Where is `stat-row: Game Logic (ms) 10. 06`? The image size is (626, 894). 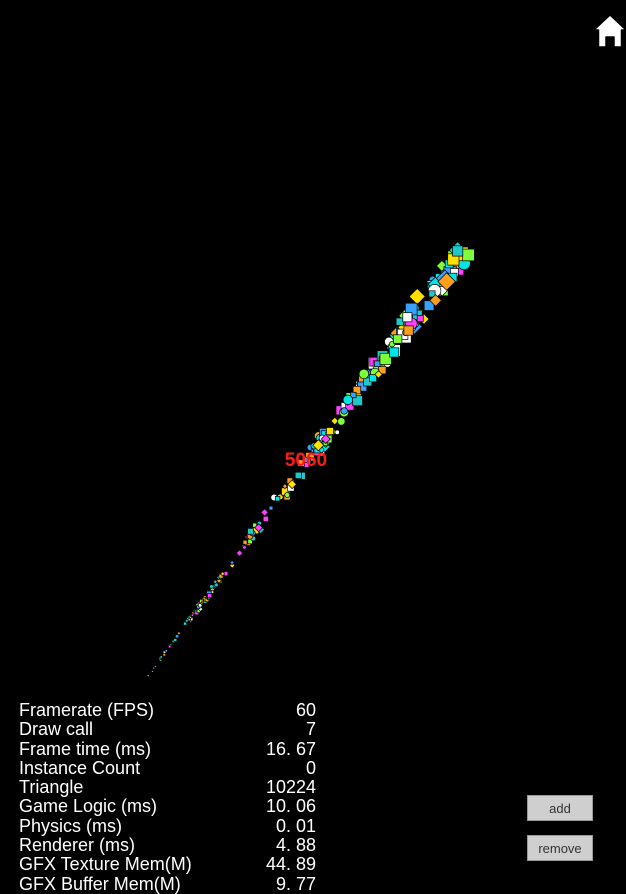
stat-row: Game Logic (ms) 10. 06 is located at coordinates (167, 806).